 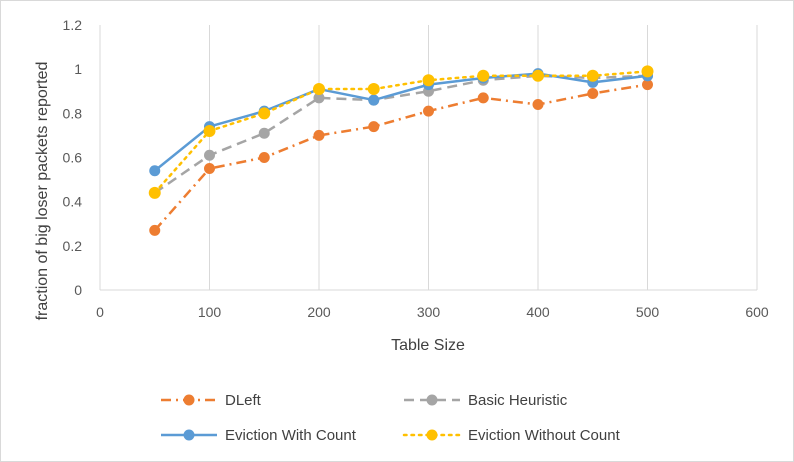 I want to click on x-tick-label: 400, so click(x=538, y=312).